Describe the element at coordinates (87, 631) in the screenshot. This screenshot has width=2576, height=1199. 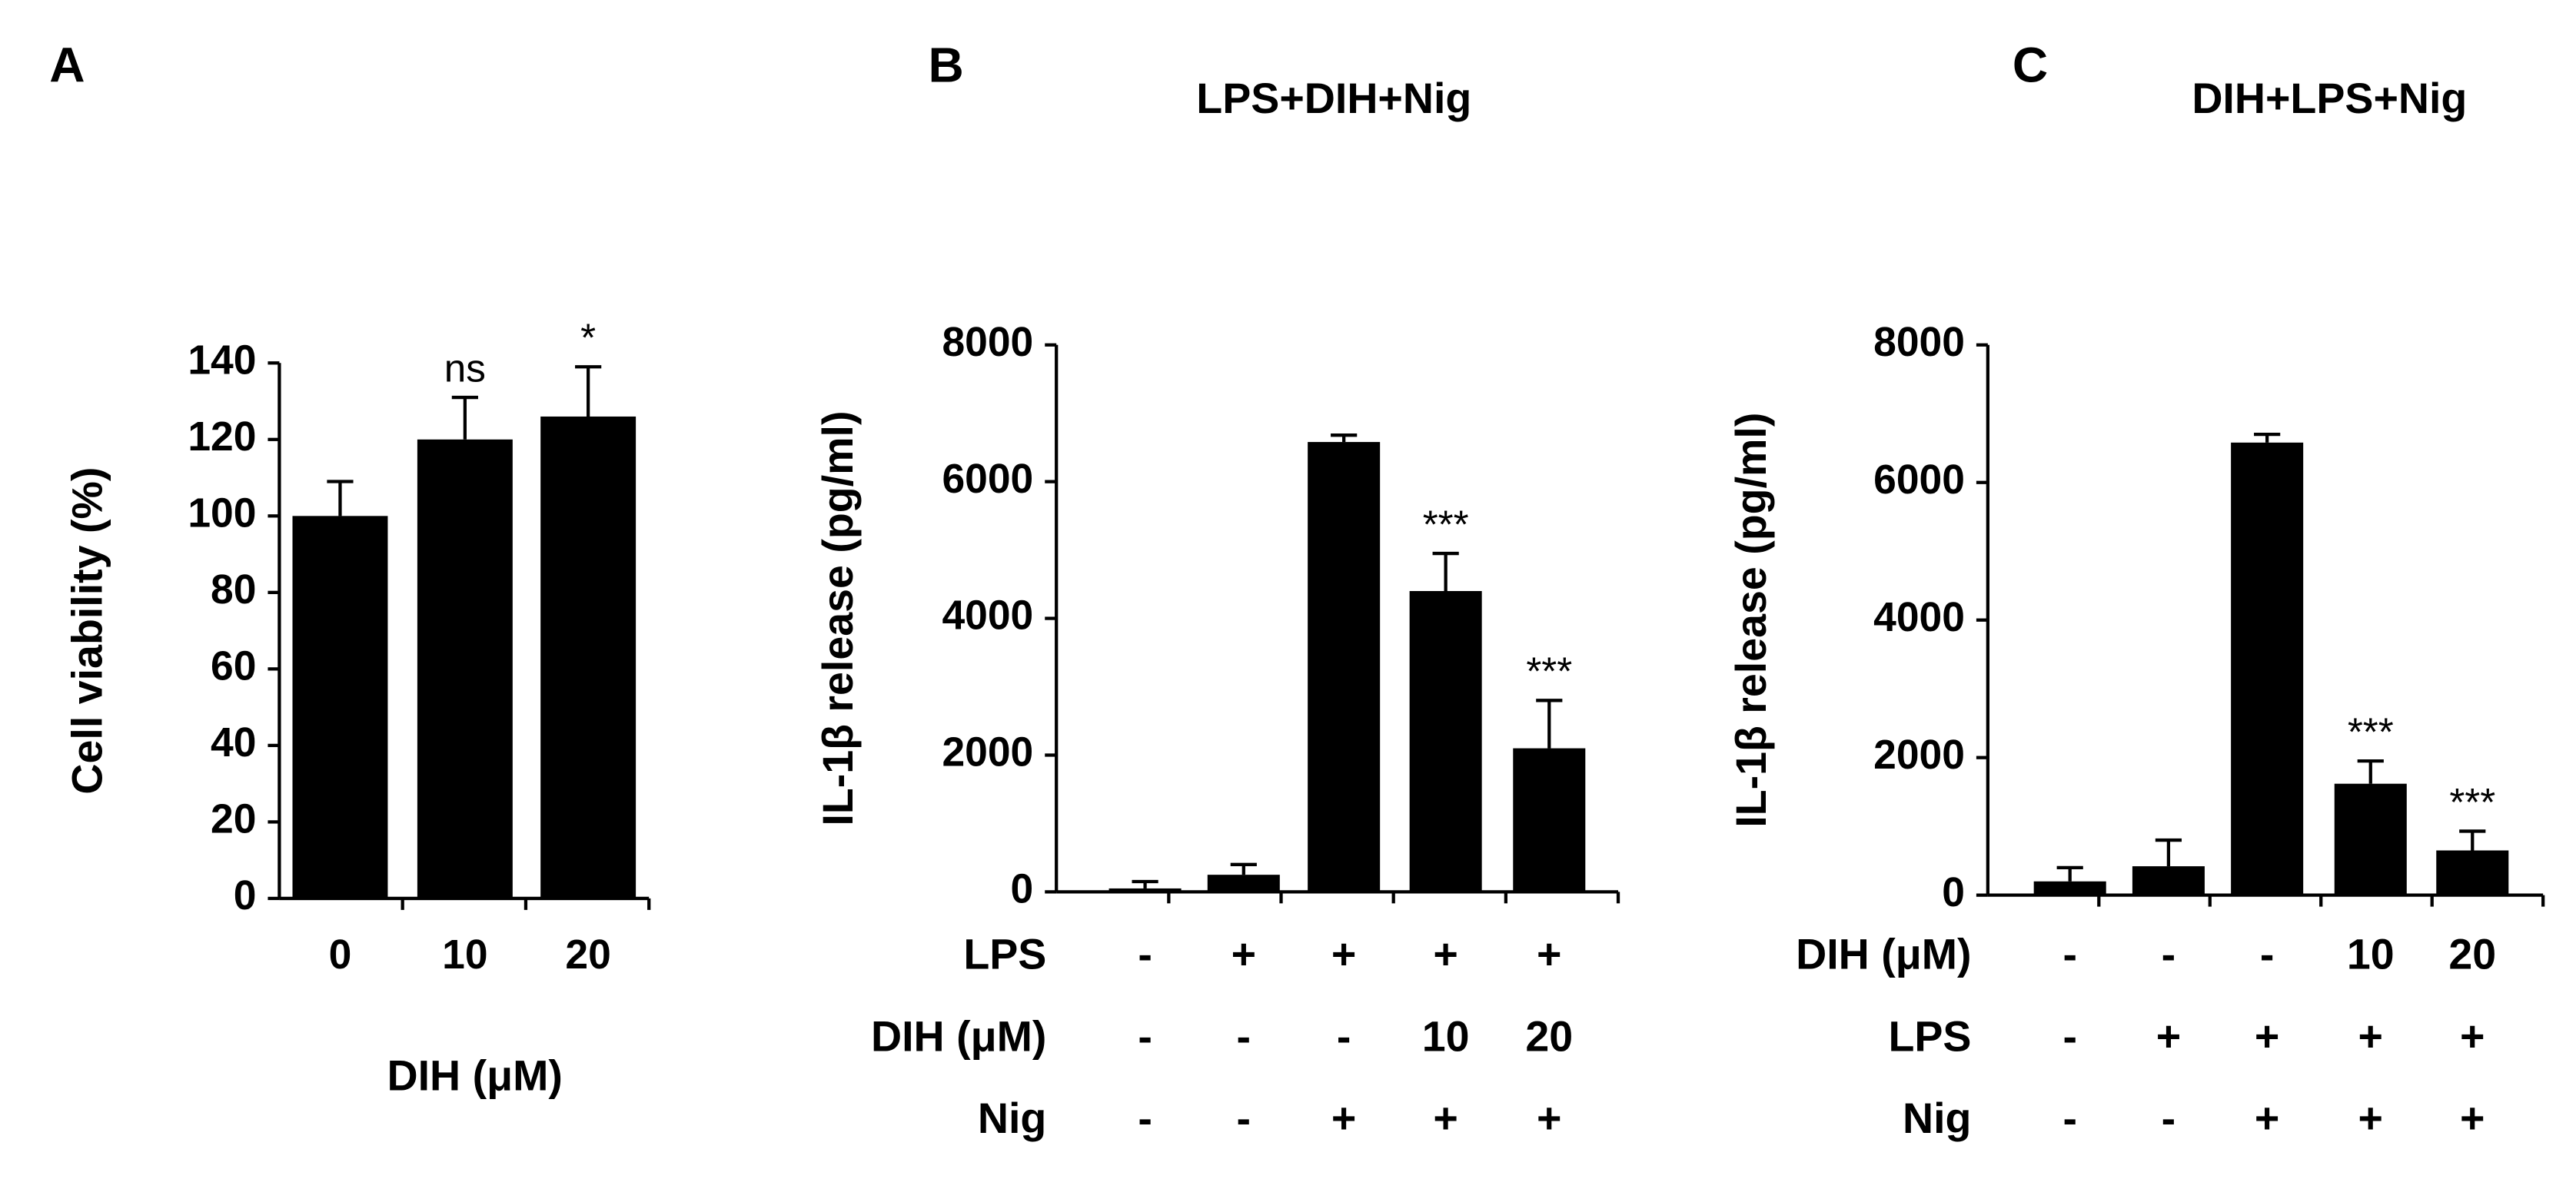
I see `y-axis-label: Cell viability (%)` at that location.